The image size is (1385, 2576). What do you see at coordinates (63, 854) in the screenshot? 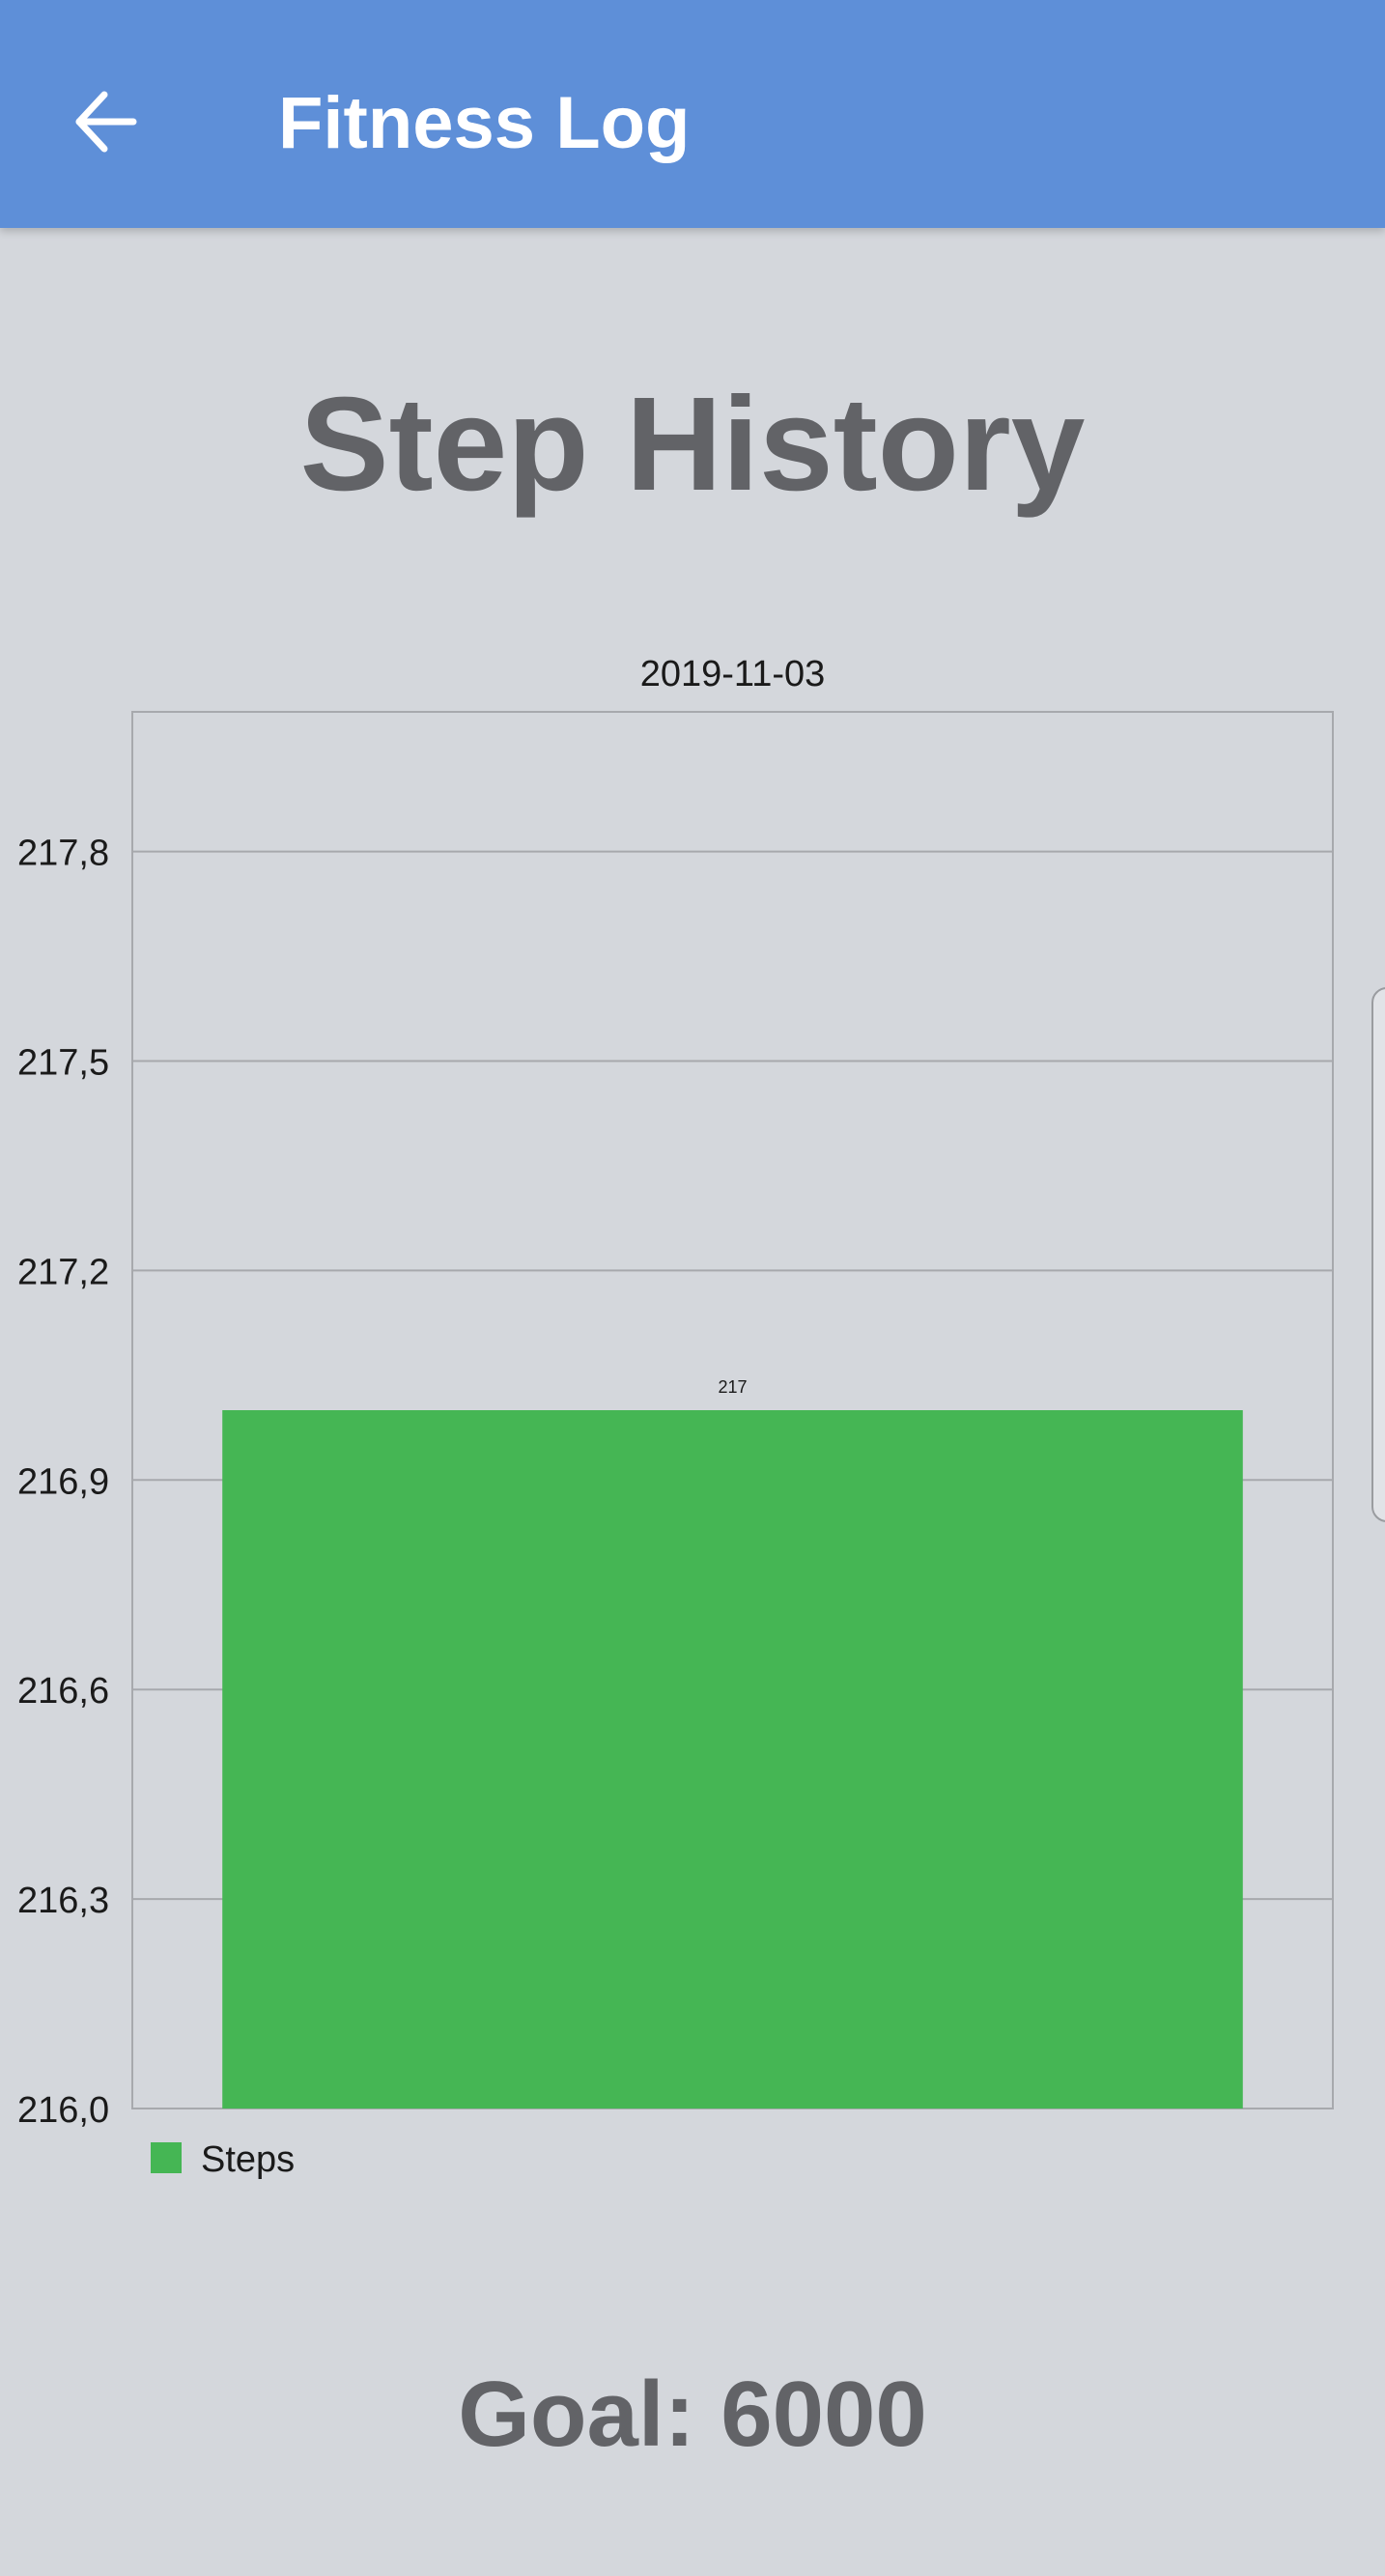
I see `y-tick-label: 217,8` at bounding box center [63, 854].